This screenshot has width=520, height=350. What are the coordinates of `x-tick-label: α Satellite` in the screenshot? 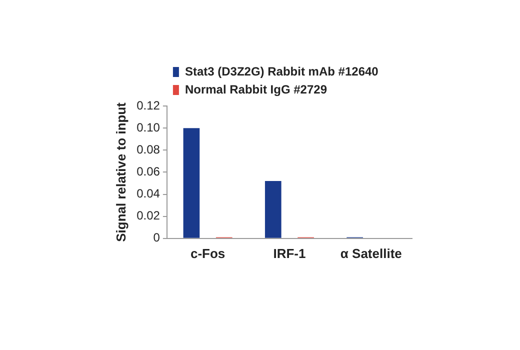 It's located at (371, 253).